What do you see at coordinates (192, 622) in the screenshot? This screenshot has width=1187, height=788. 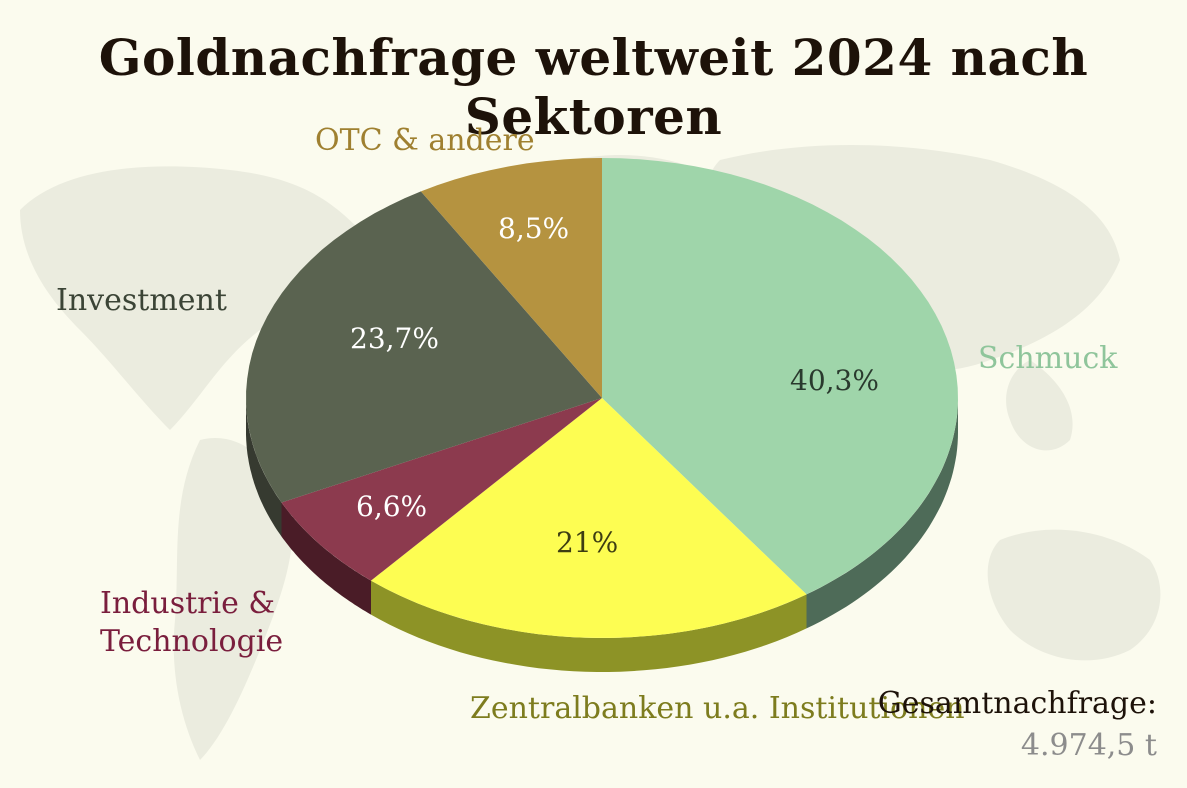 I see `legend-label-industrie: Industrie & Technologie` at bounding box center [192, 622].